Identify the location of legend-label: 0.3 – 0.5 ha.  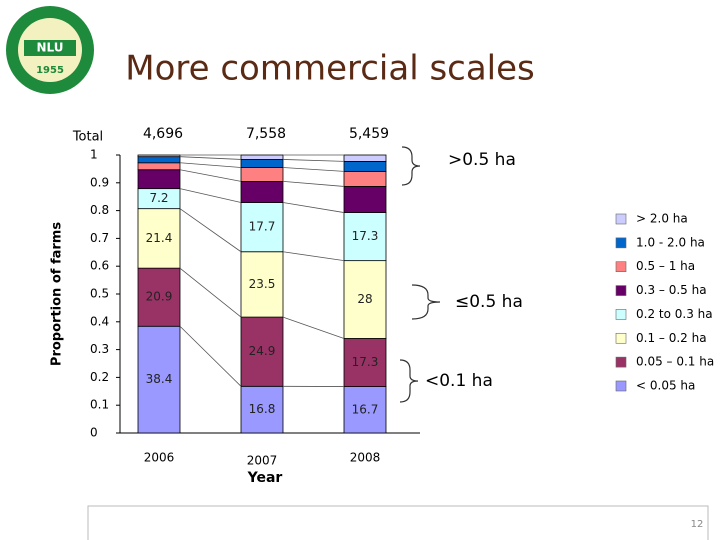
(671, 290).